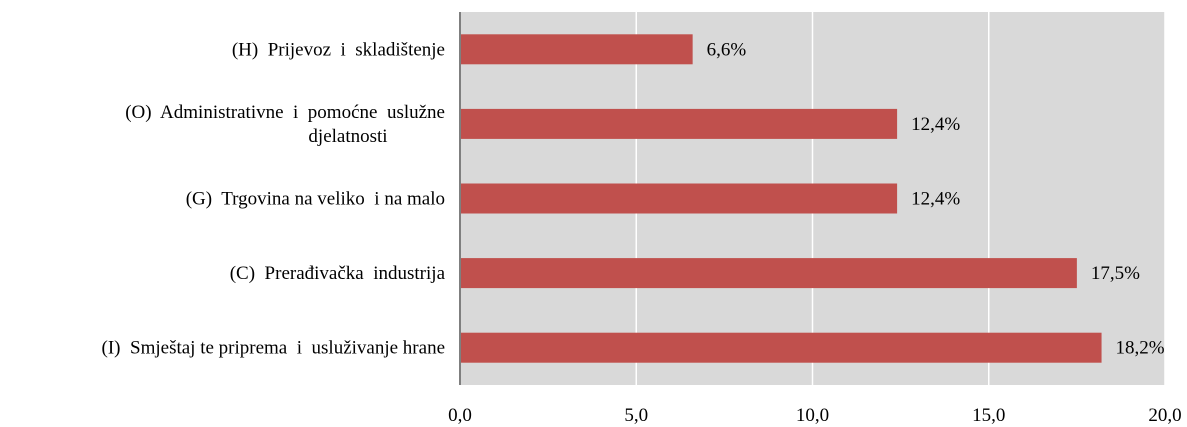  I want to click on category-label-1-line-0: (O) Administrativne i pomoćne uslužne, so click(285, 112).